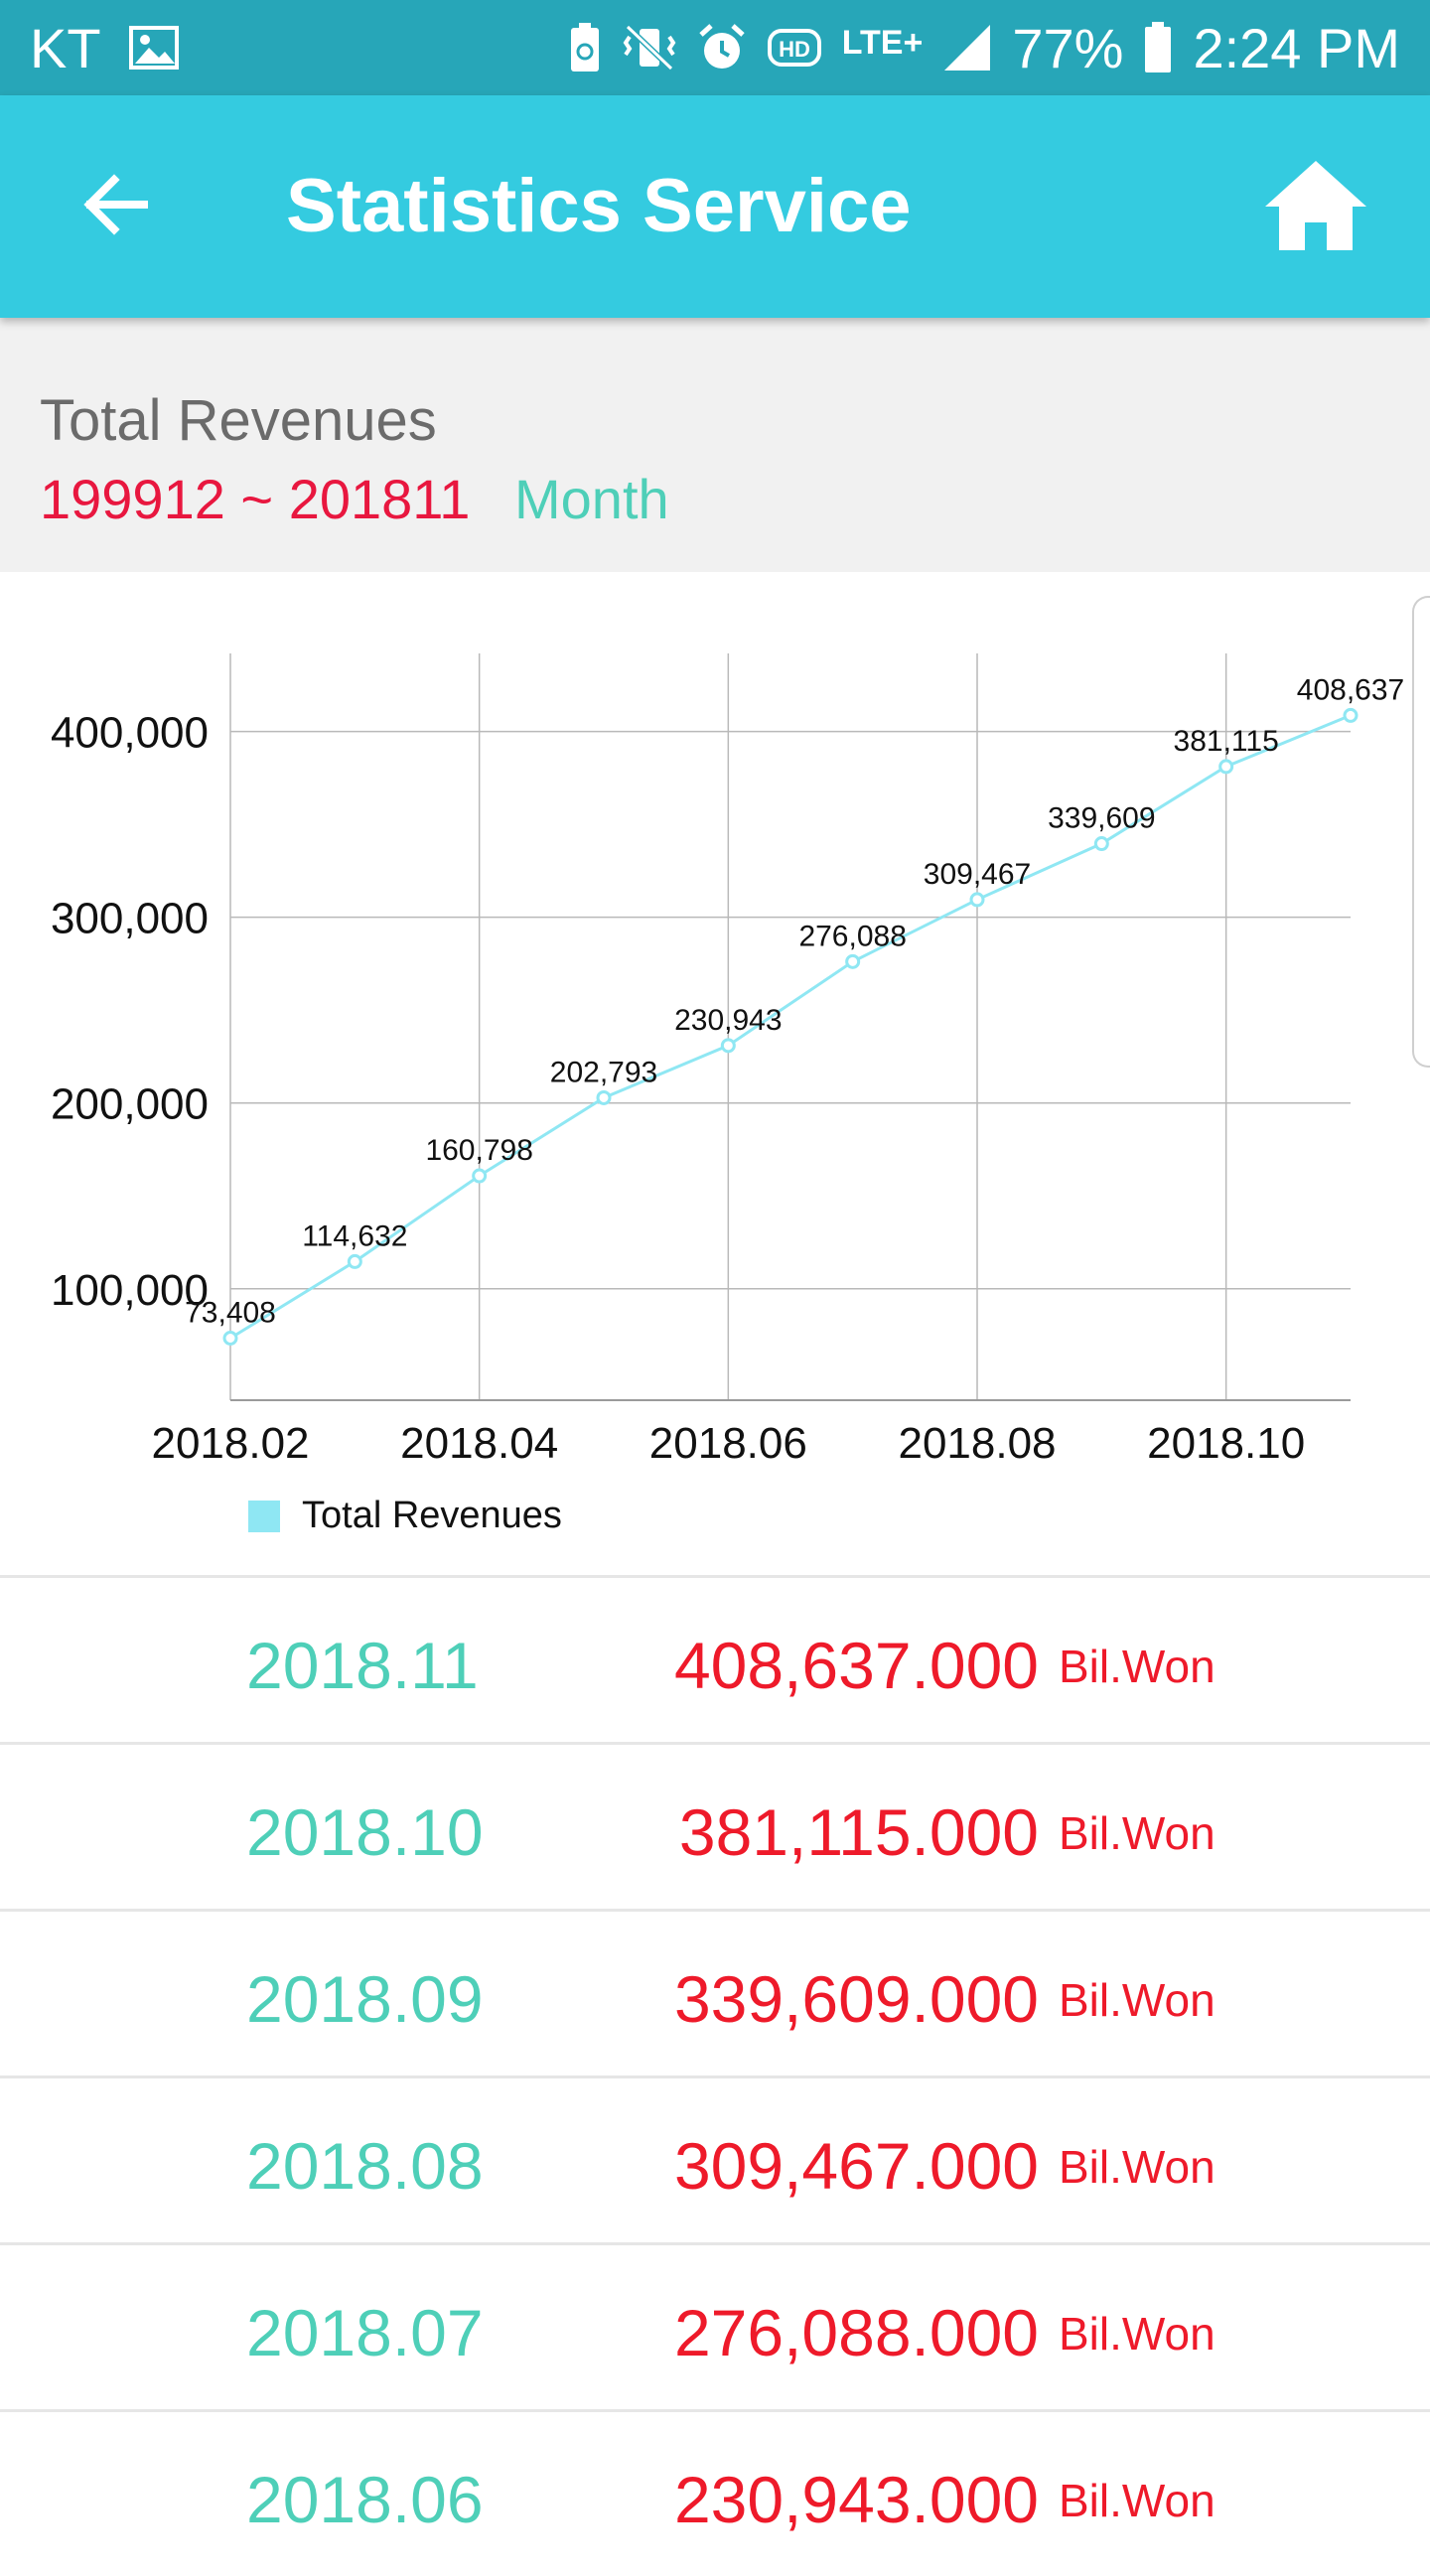  Describe the element at coordinates (65, 48) in the screenshot. I see `carrier-label: KT` at that location.